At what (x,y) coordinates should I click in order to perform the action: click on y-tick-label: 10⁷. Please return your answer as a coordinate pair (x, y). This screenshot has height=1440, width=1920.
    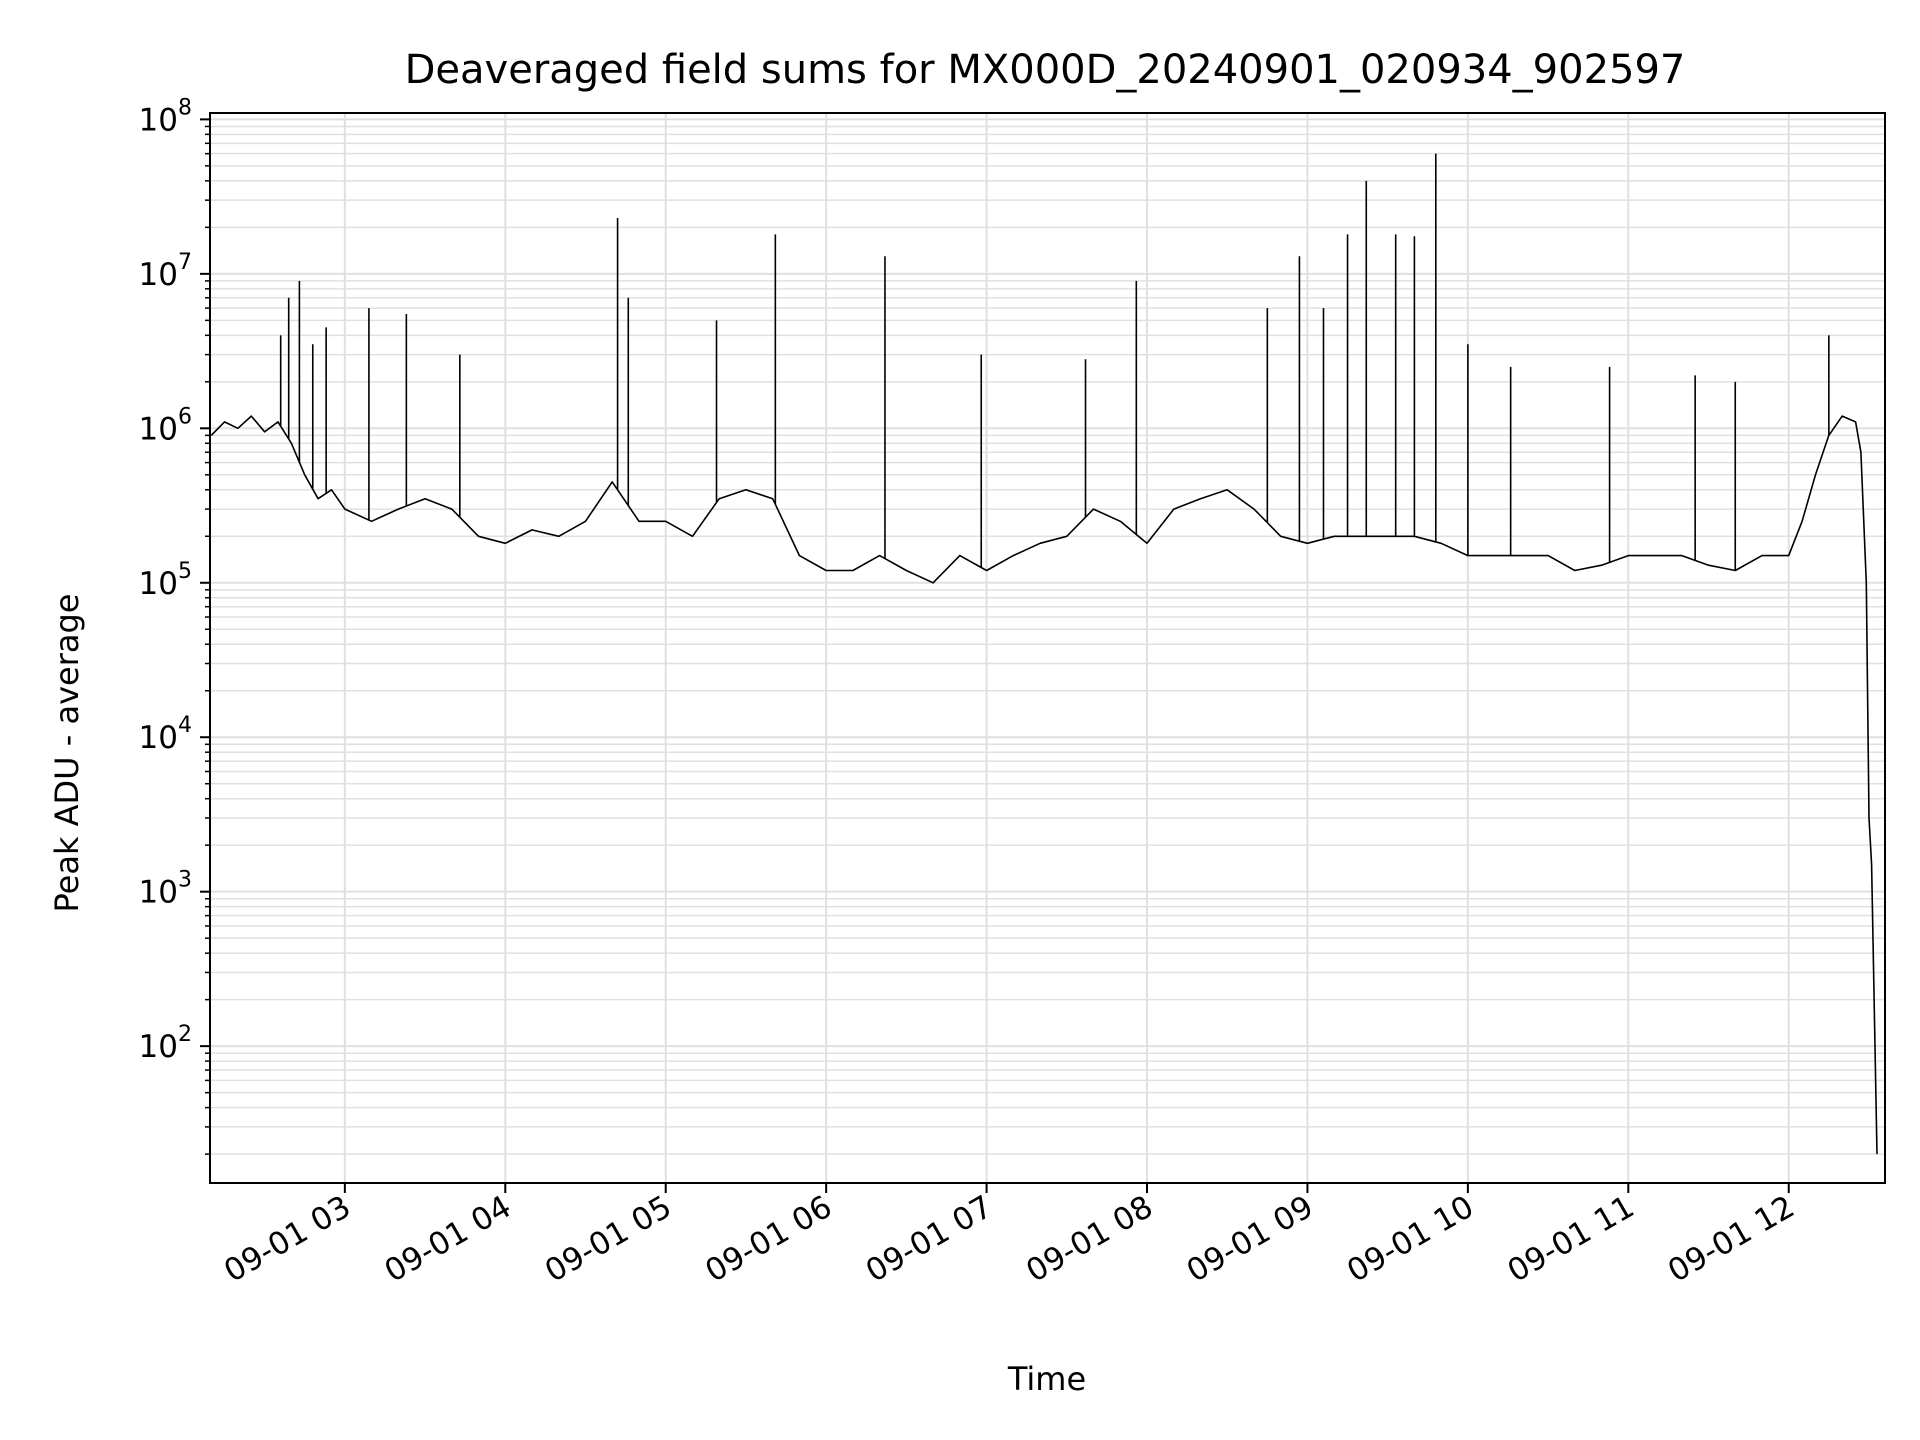
    Looking at the image, I should click on (165, 271).